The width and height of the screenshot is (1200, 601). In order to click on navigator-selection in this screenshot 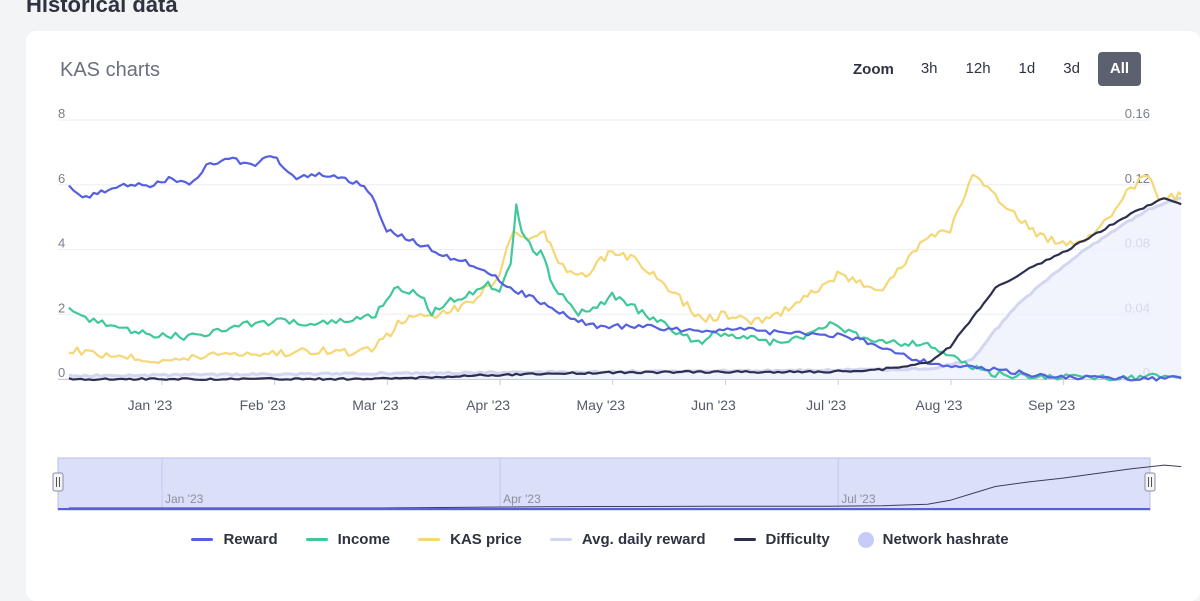, I will do `click(604, 484)`.